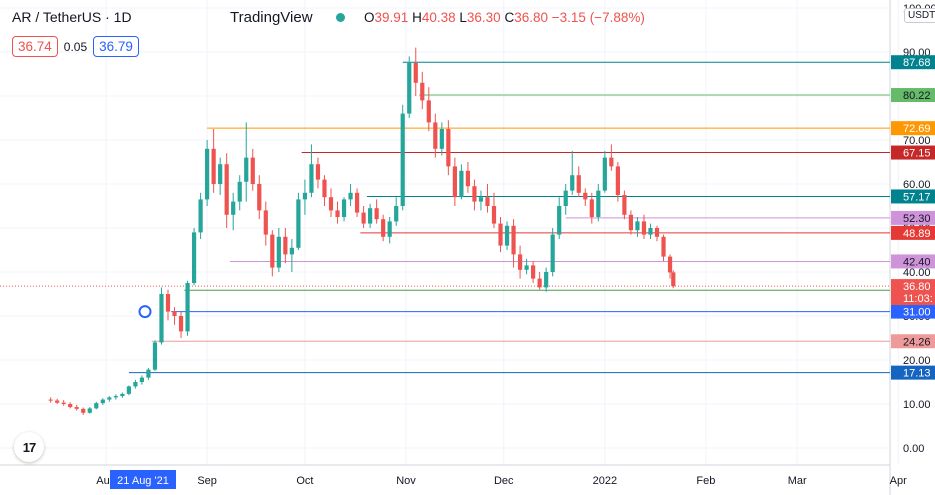 The image size is (935, 495). What do you see at coordinates (913, 449) in the screenshot?
I see `y-tick-label: 0.00` at bounding box center [913, 449].